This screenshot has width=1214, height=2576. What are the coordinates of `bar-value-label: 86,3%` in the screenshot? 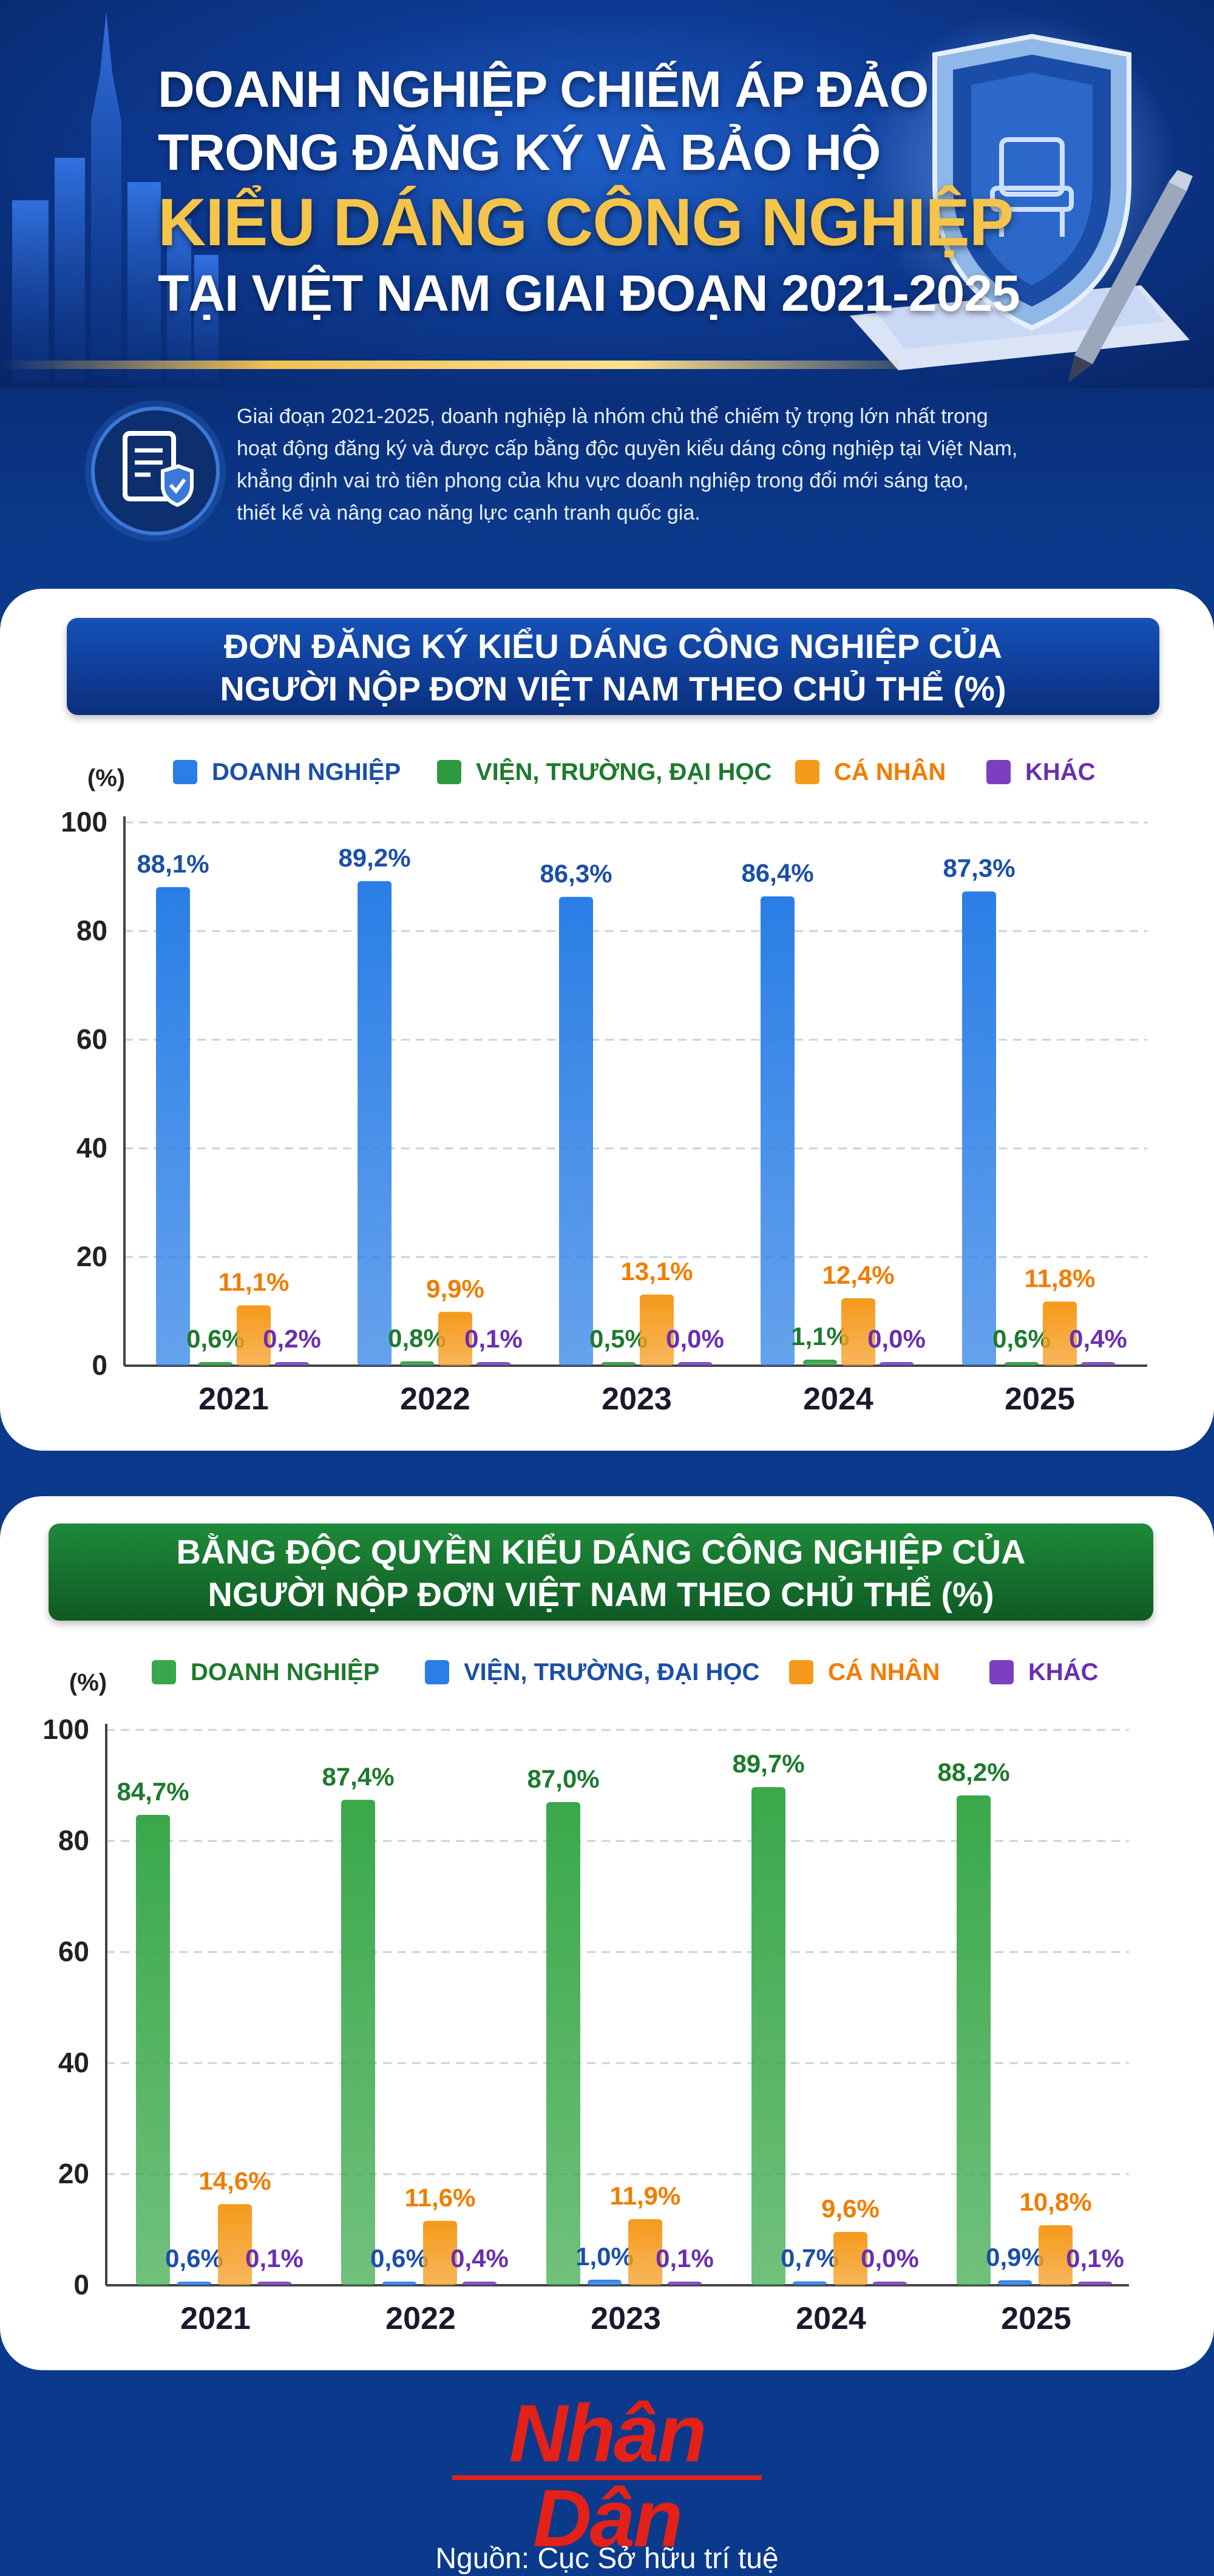 It's located at (576, 873).